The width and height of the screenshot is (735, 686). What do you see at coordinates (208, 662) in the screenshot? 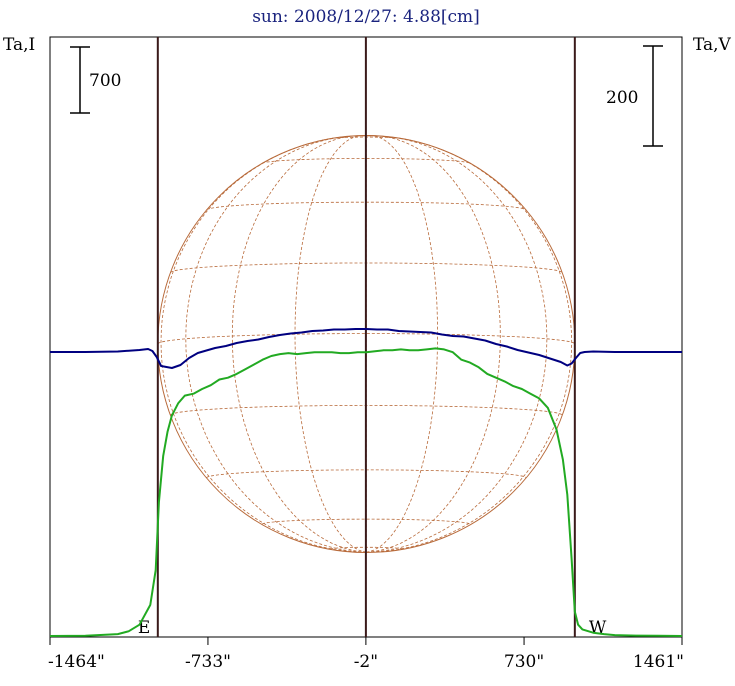
I see `x-tick-label: -733"` at bounding box center [208, 662].